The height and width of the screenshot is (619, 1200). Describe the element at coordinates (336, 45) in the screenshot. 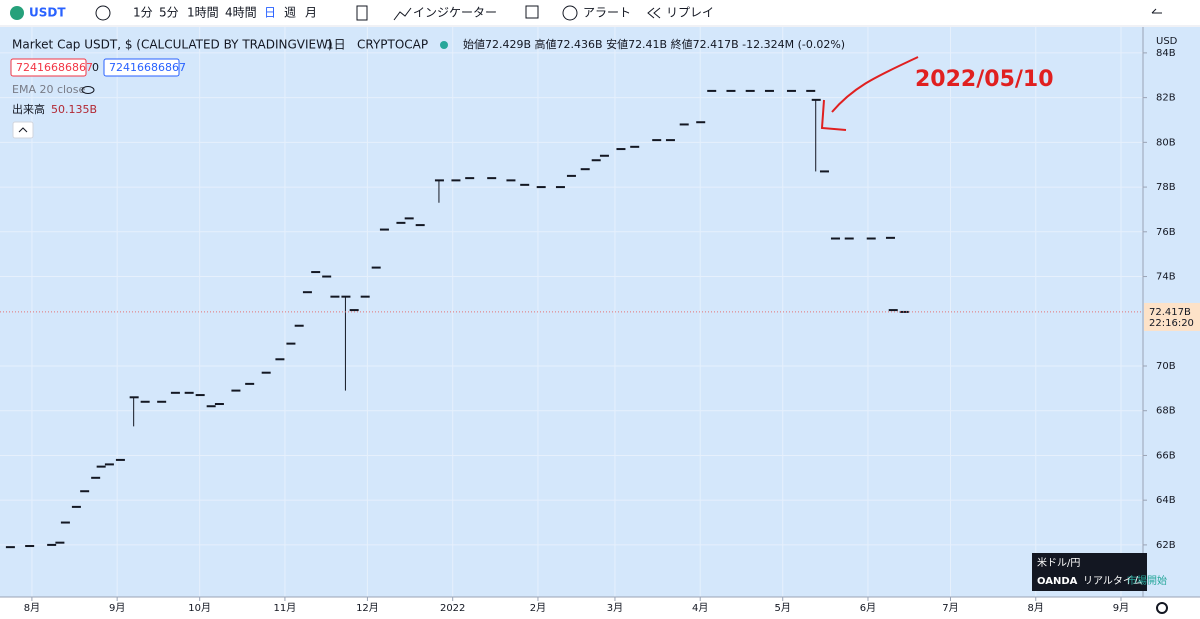

I see `legend-interval: 1日` at that location.